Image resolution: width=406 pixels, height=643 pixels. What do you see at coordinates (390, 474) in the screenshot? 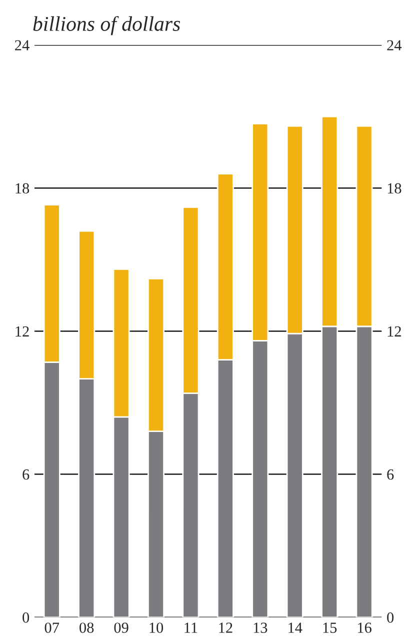
I see `y2-tick-label: 6` at bounding box center [390, 474].